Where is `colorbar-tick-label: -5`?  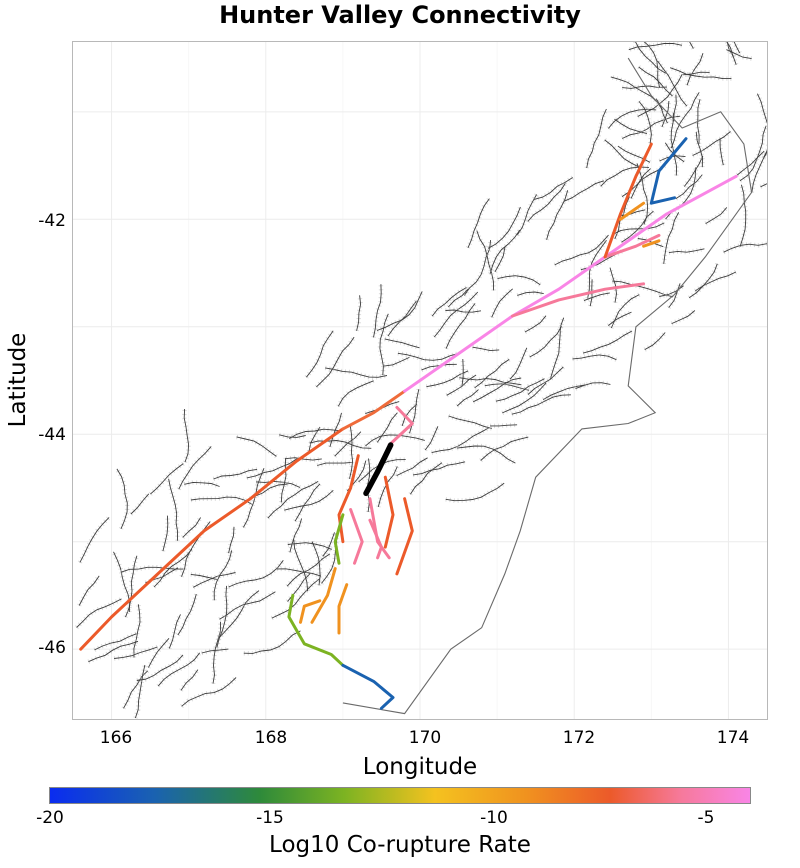 colorbar-tick-label: -5 is located at coordinates (706, 818).